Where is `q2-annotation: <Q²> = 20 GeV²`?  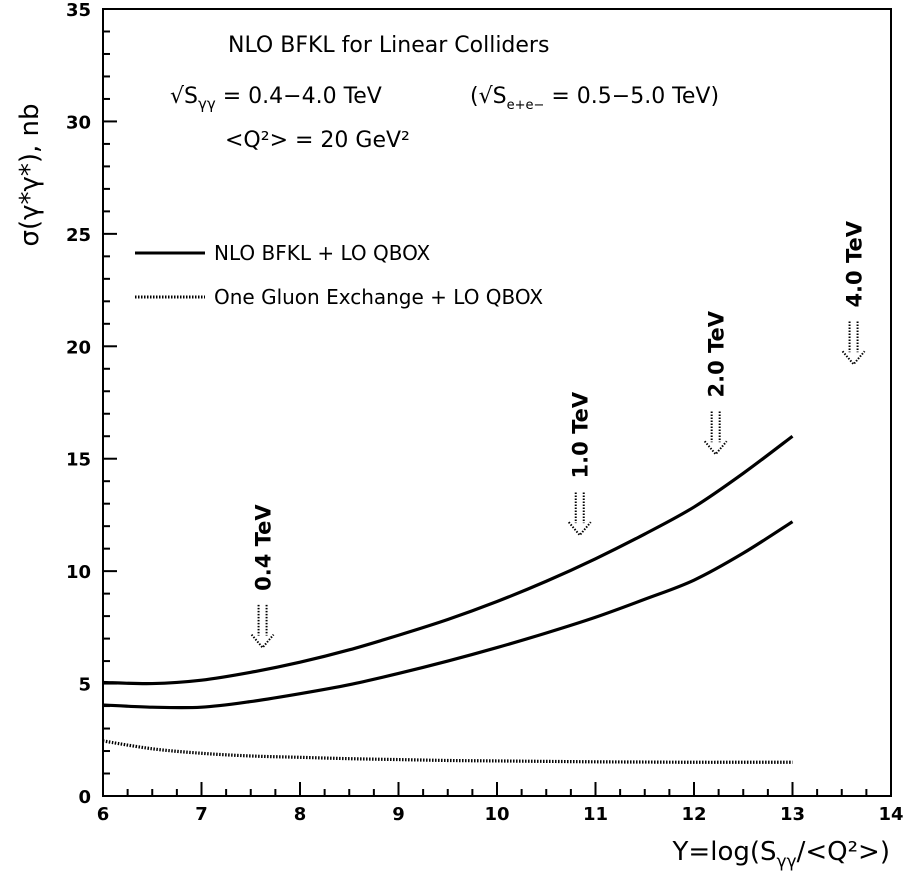
q2-annotation: <Q²> = 20 GeV² is located at coordinates (317, 140).